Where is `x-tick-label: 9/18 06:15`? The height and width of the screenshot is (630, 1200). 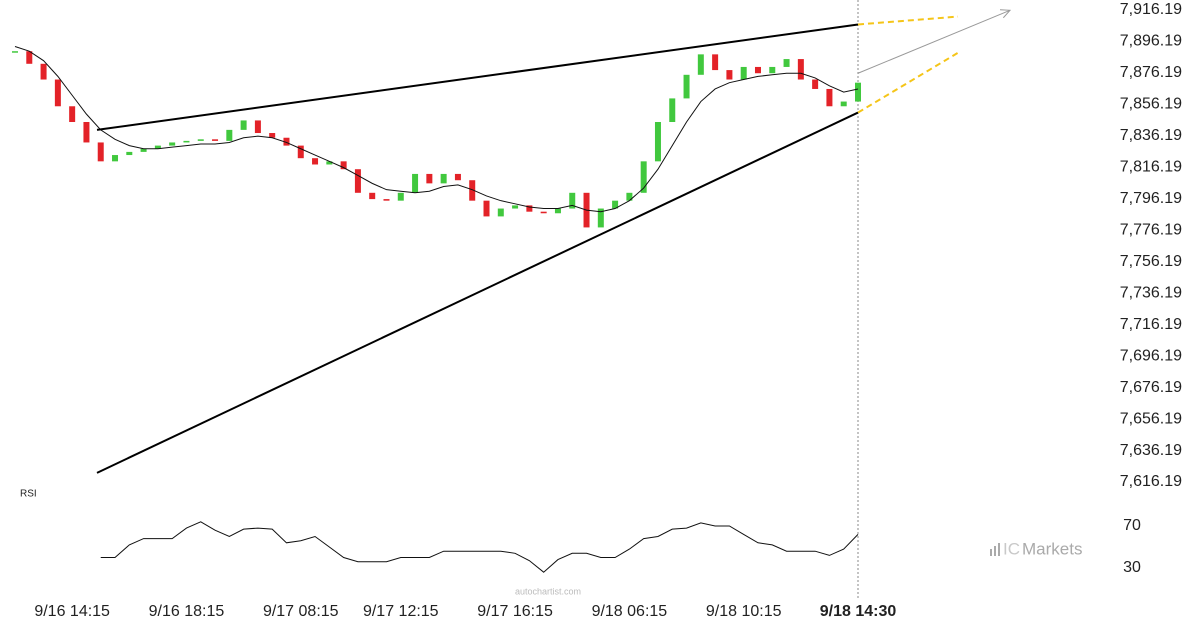
x-tick-label: 9/18 06:15 is located at coordinates (630, 611).